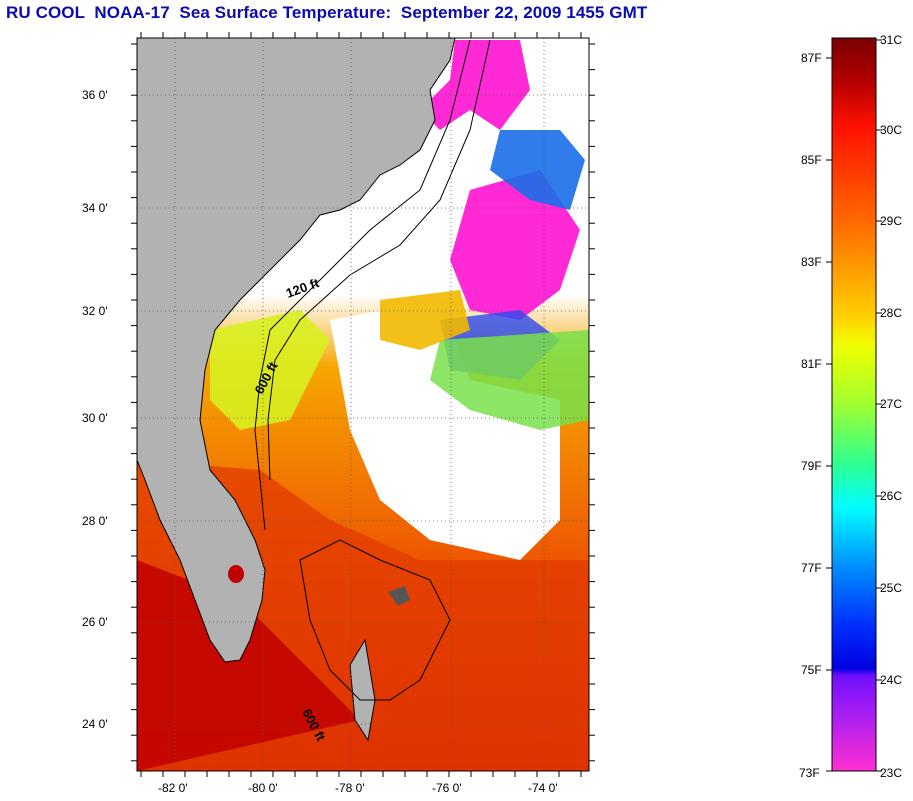 The width and height of the screenshot is (913, 801). I want to click on celsius-label: 29C, so click(891, 221).